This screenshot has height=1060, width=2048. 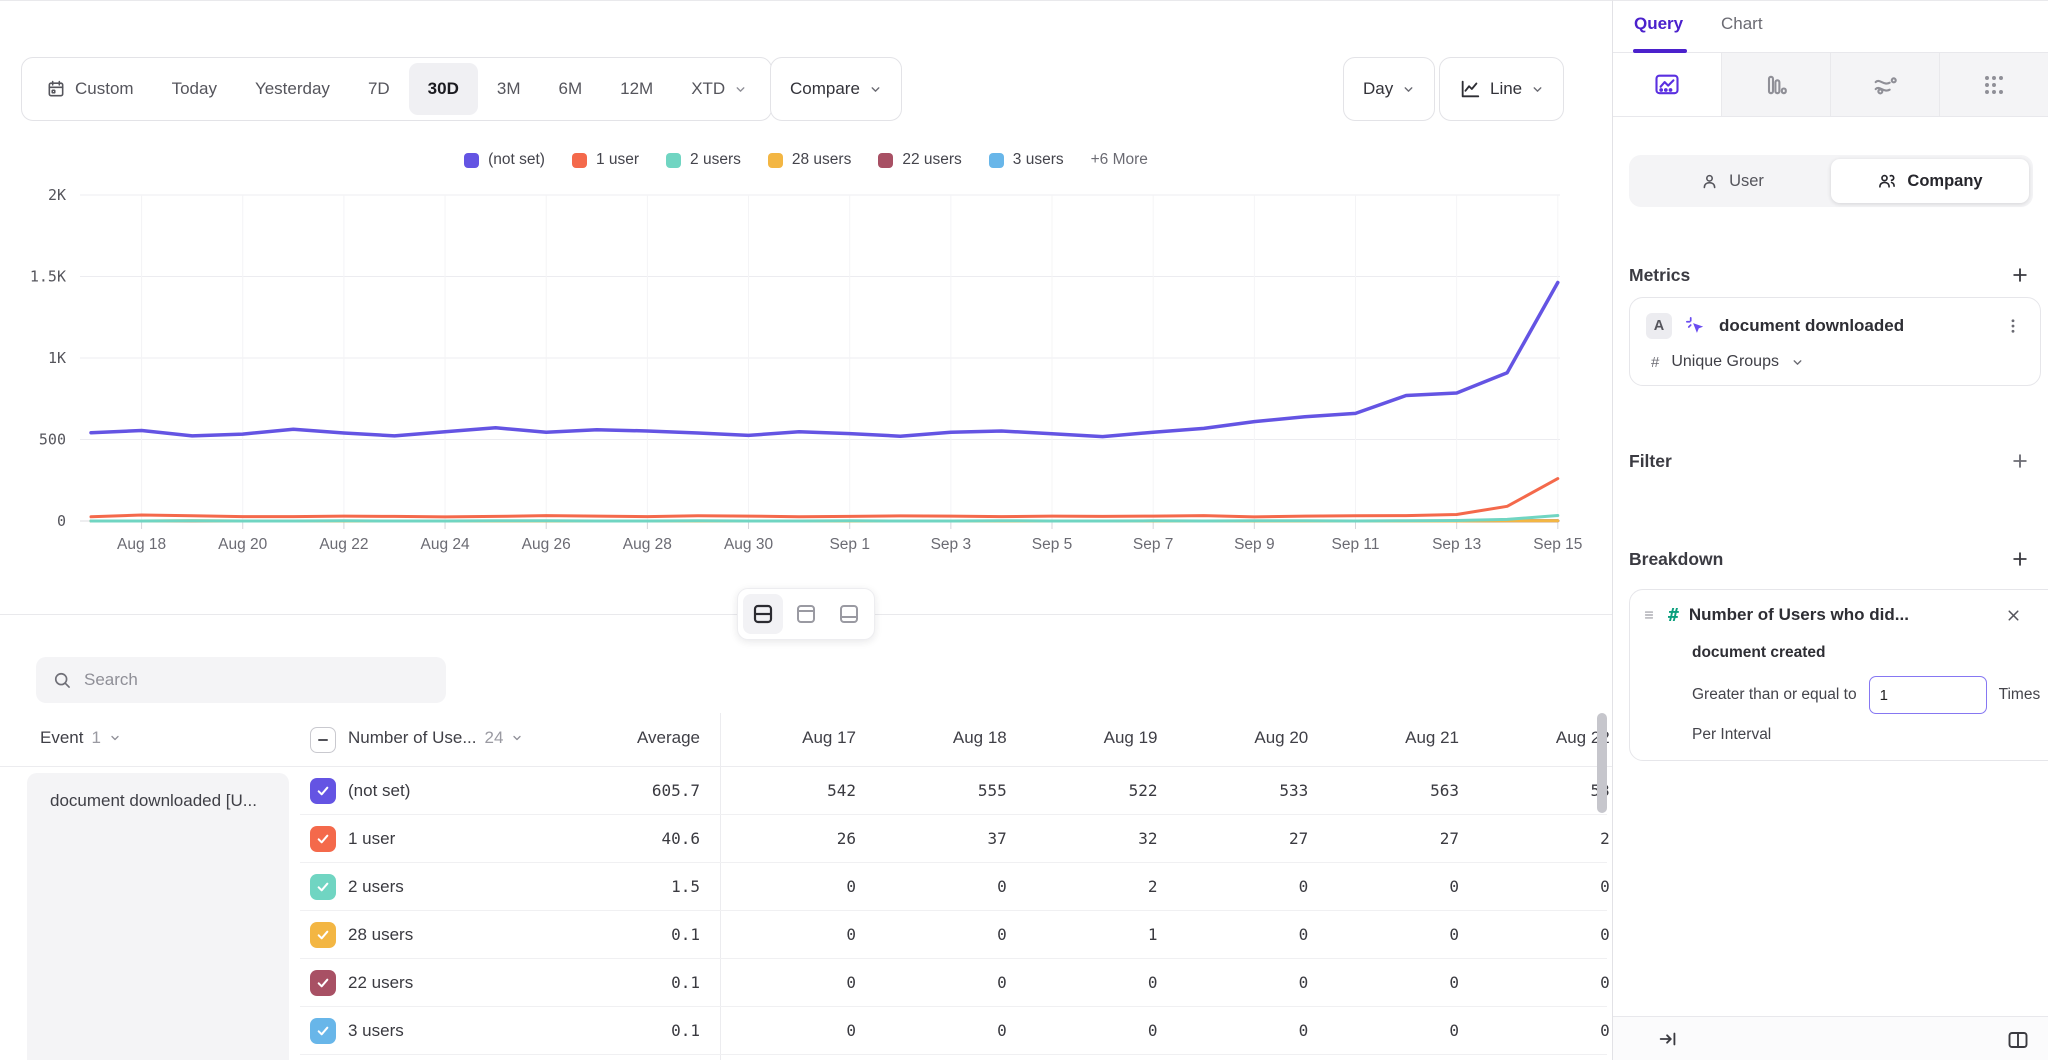 I want to click on compare-button: Compare, so click(x=836, y=89).